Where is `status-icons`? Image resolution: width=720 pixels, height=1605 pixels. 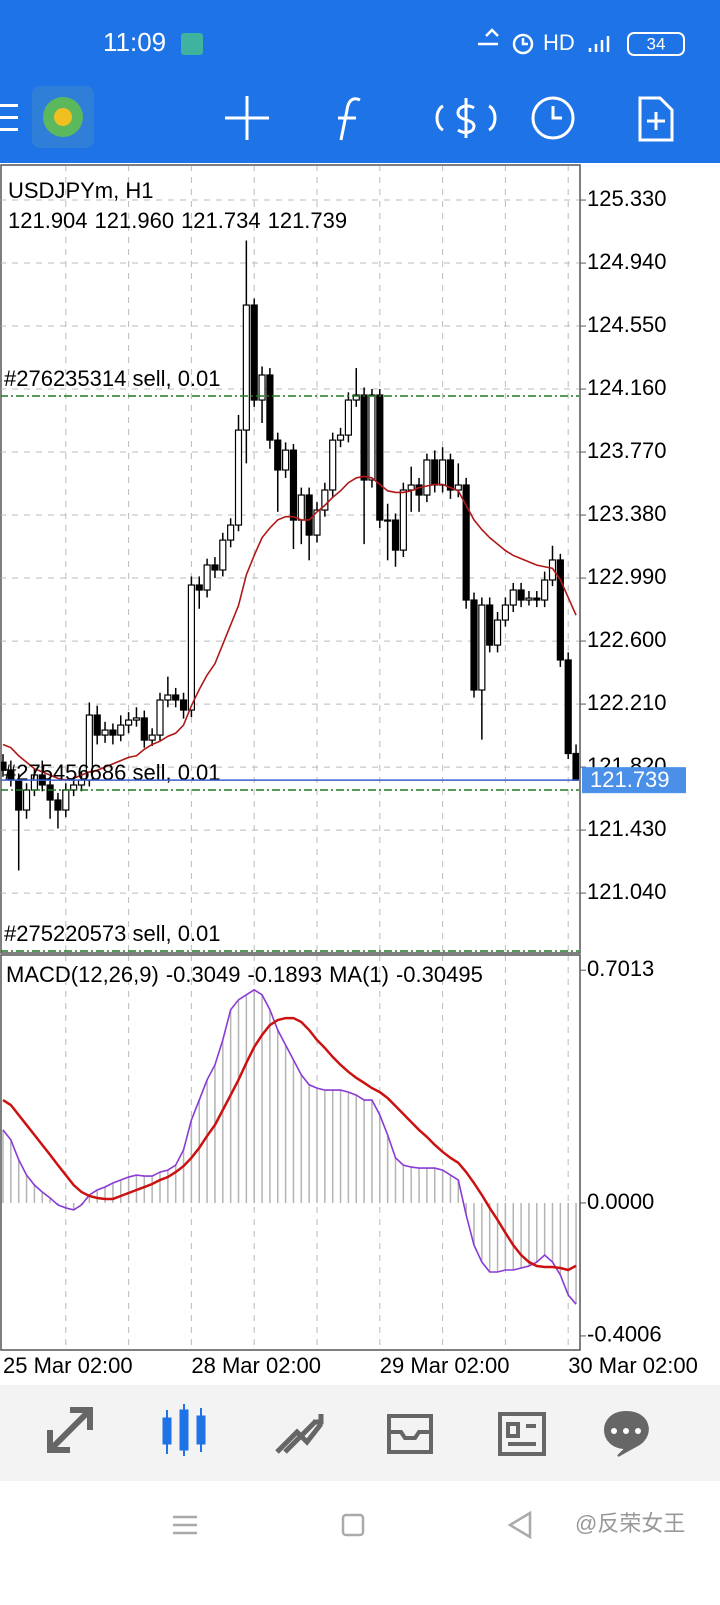
status-icons is located at coordinates (544, 41).